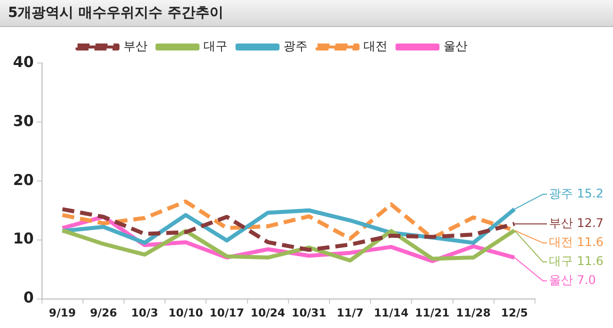  What do you see at coordinates (376, 46) in the screenshot?
I see `legend-label: 대전` at bounding box center [376, 46].